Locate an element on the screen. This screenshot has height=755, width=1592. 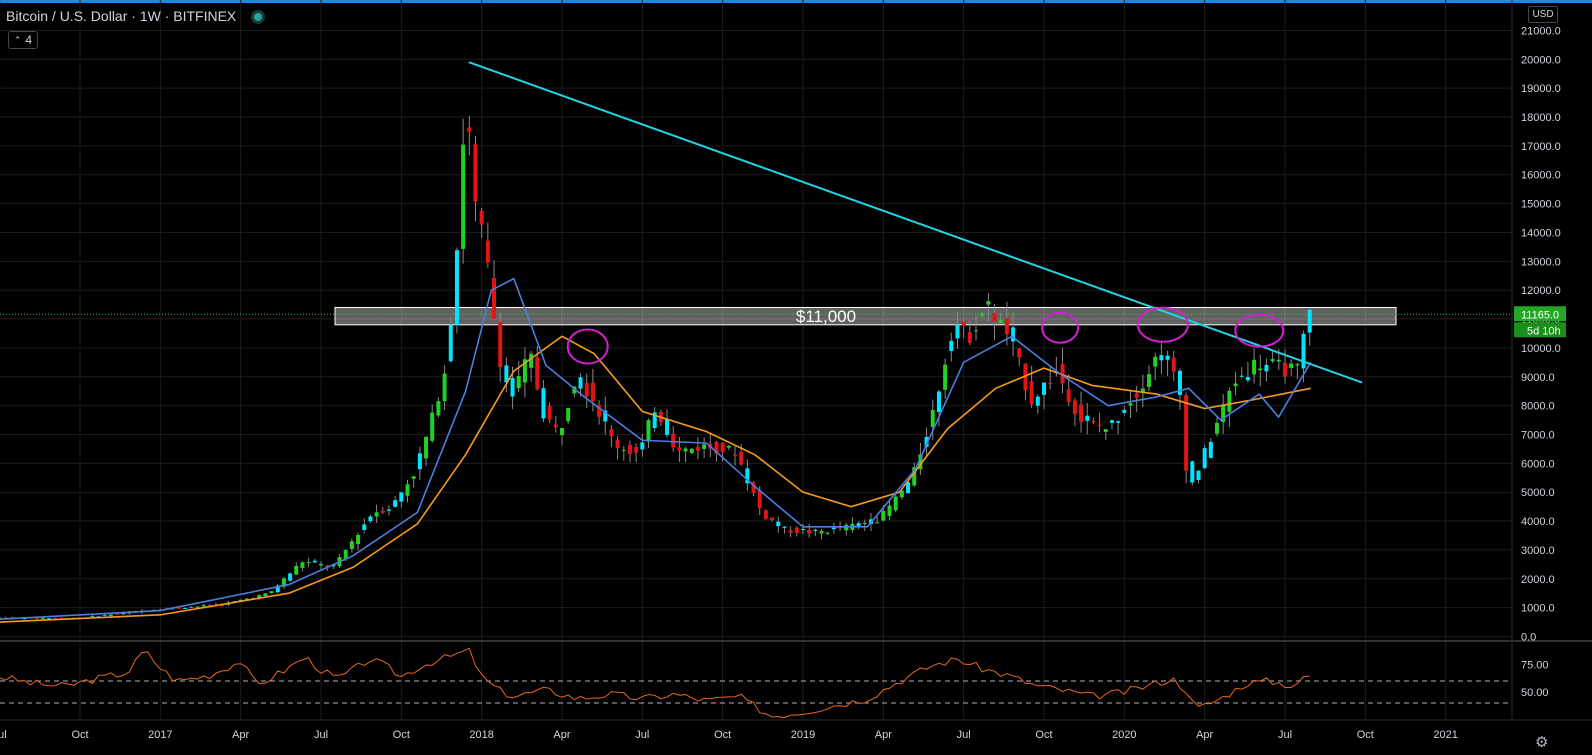
time-tick-label: Jul is located at coordinates (1285, 735).